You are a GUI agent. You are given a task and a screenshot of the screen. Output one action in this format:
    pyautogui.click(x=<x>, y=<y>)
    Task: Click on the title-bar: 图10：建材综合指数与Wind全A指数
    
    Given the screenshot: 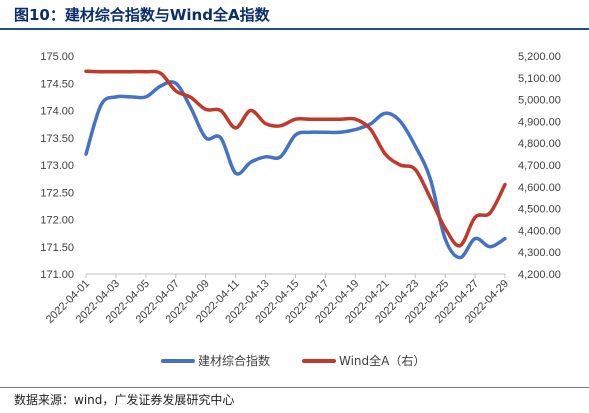 What is the action you would take?
    pyautogui.click(x=294, y=15)
    